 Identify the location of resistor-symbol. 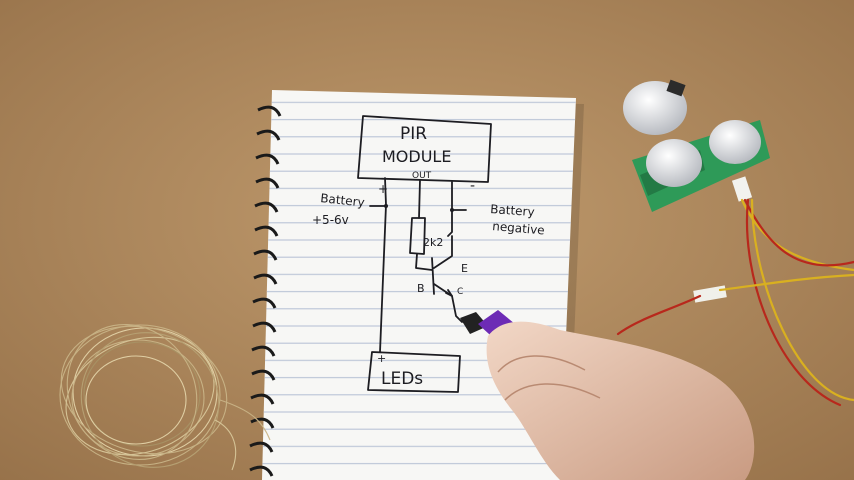
(417, 236).